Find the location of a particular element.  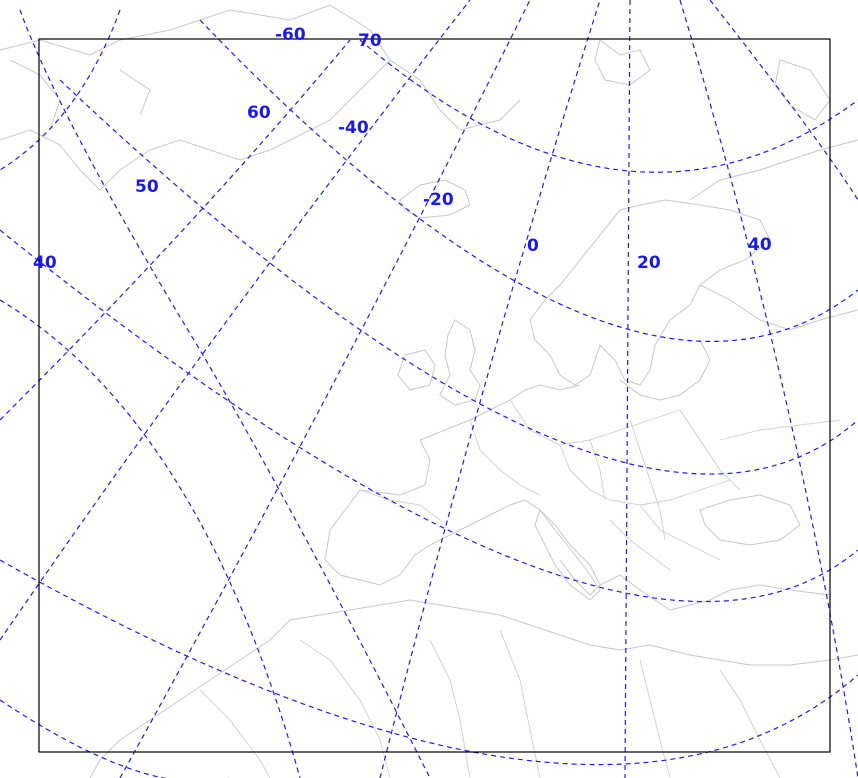

latitude-label: 50 is located at coordinates (147, 187).